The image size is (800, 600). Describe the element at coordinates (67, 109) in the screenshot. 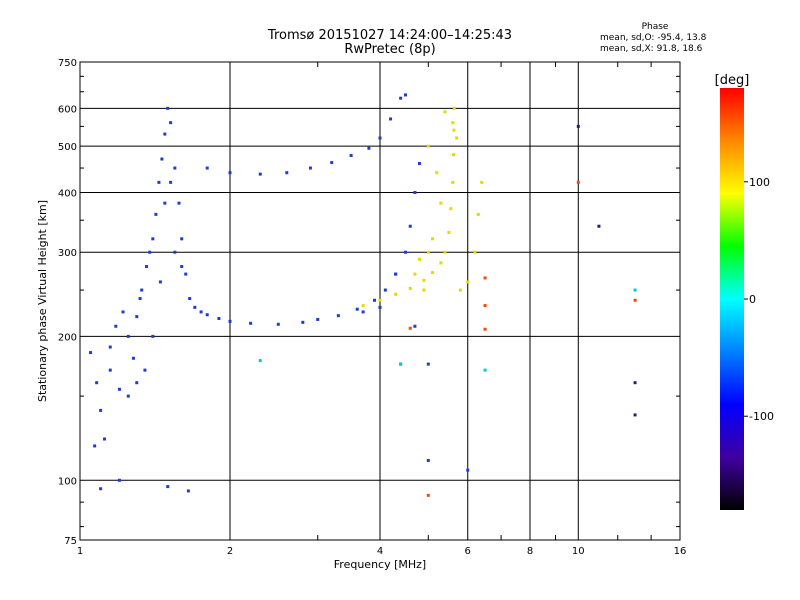

I see `y-tick-label: 600` at that location.